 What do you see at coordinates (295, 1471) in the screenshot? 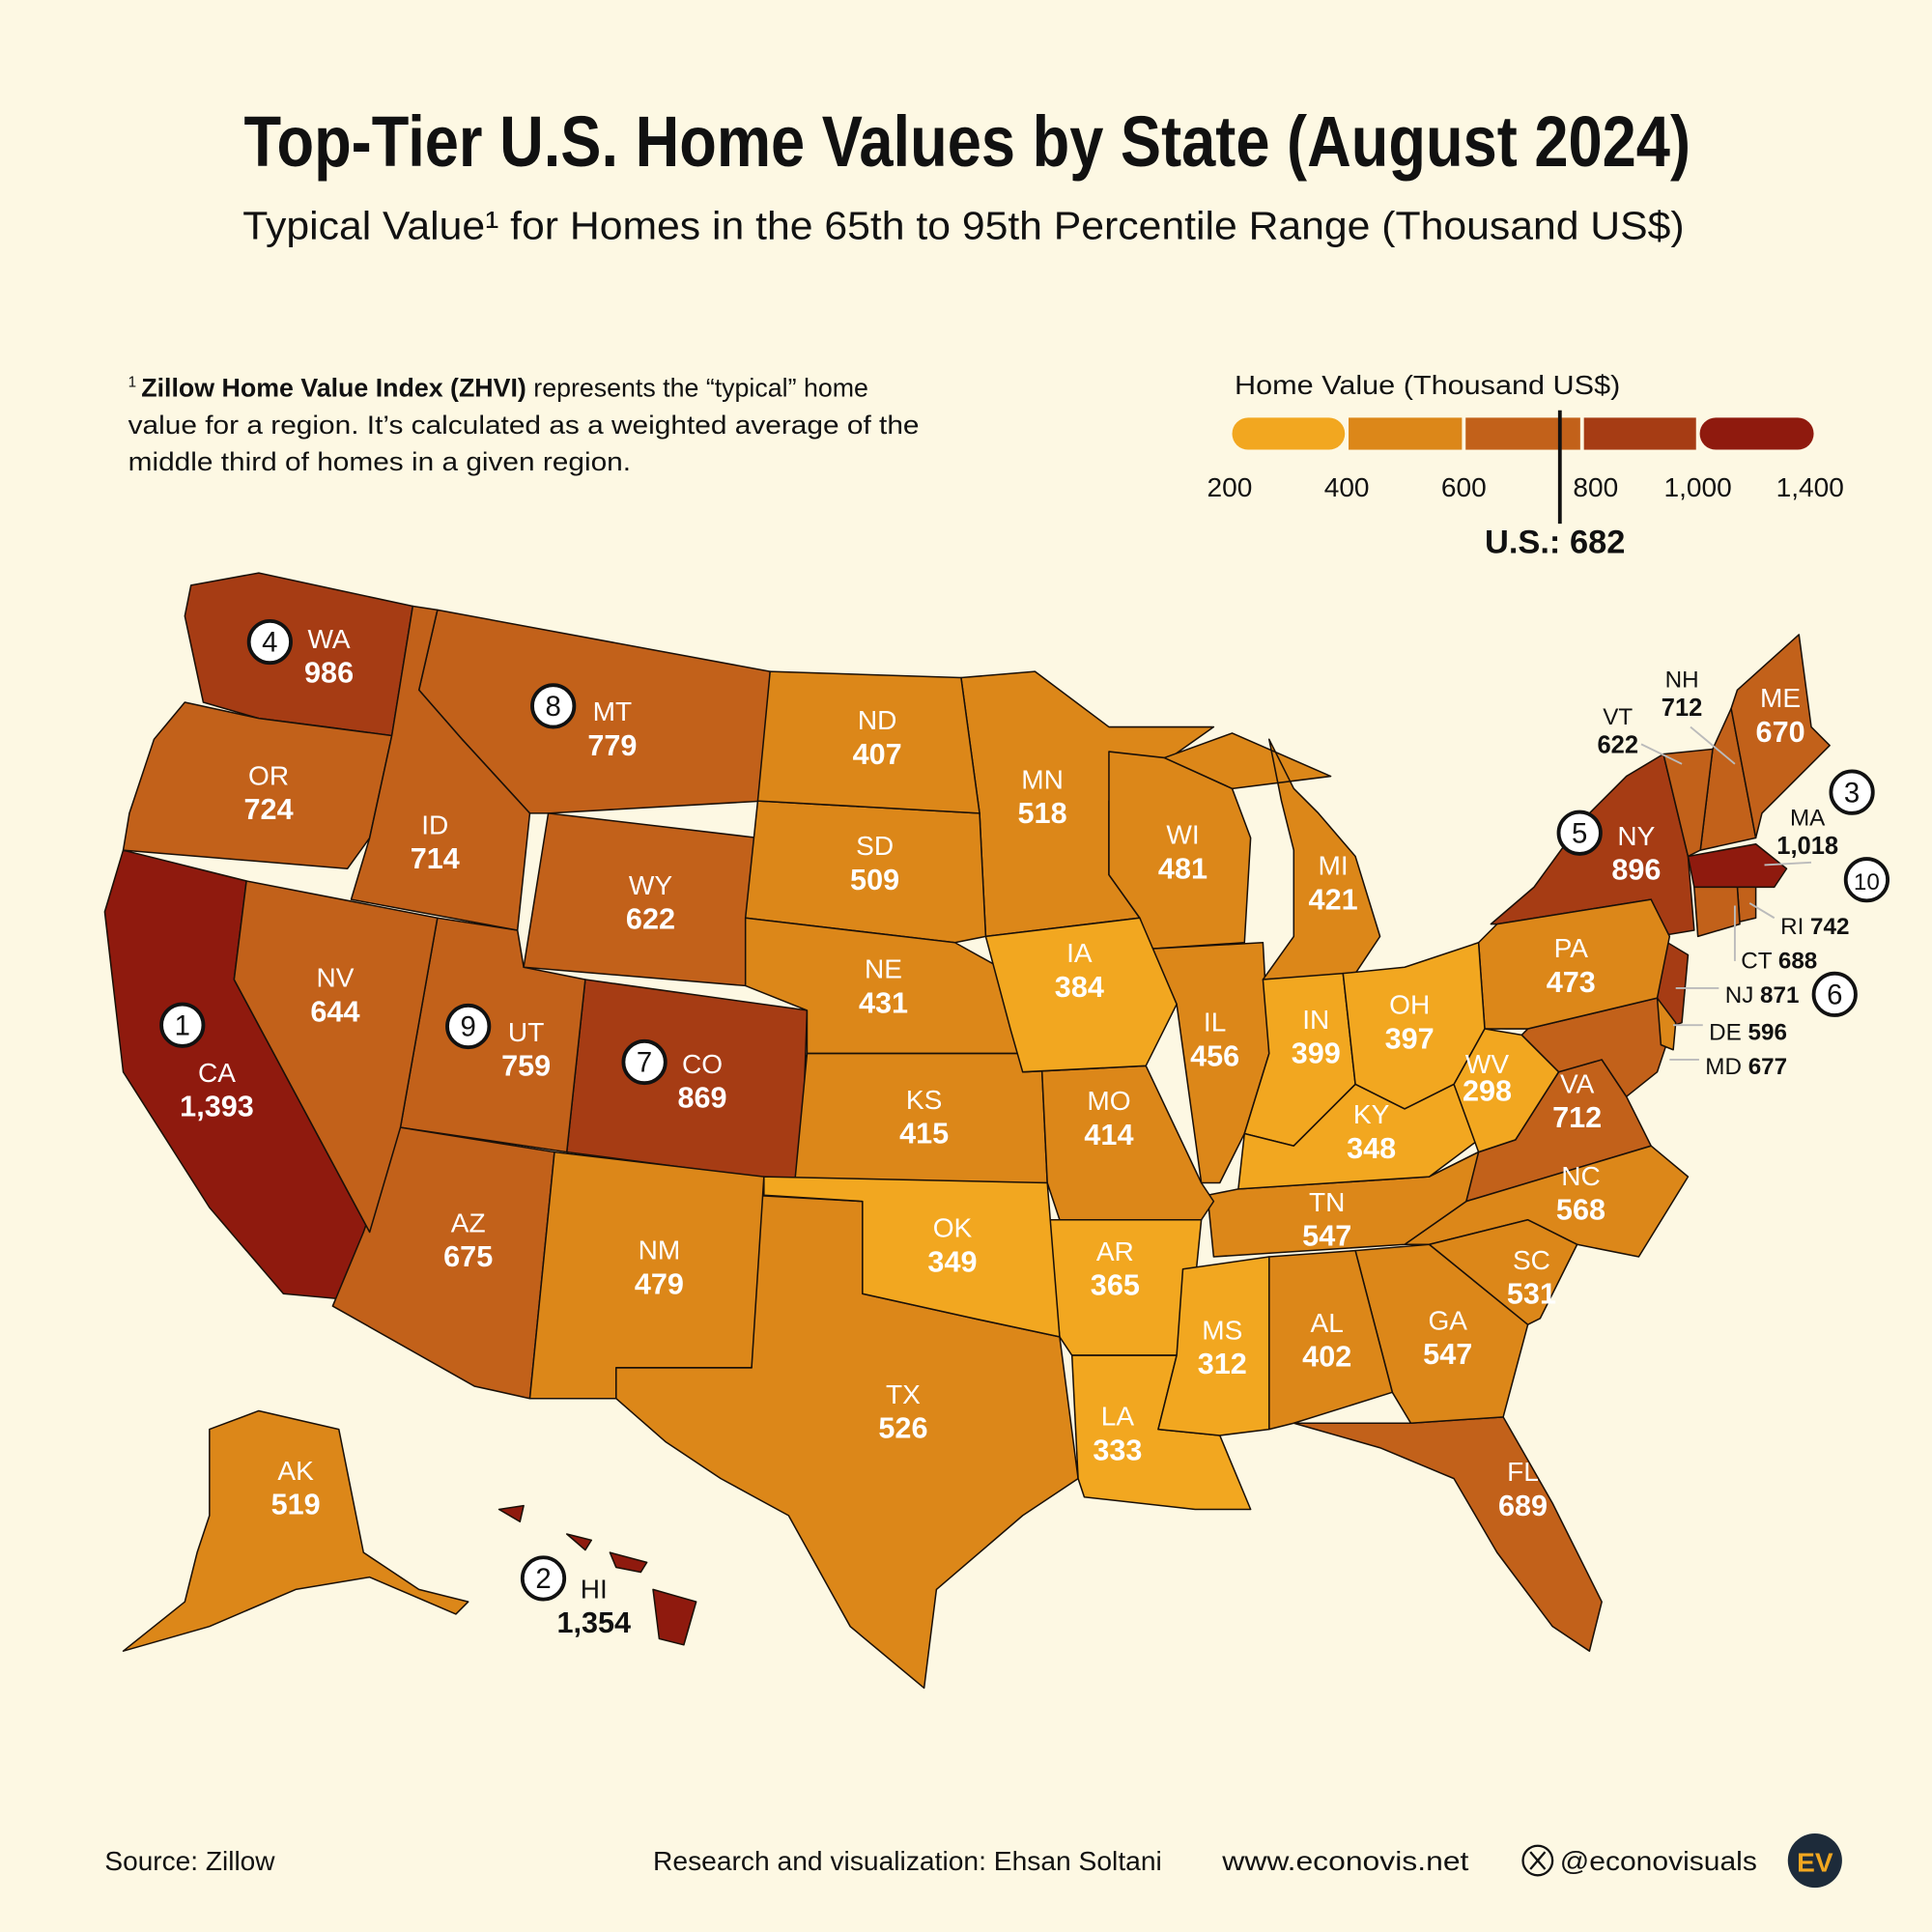
I see `state-abbr-label: AK` at bounding box center [295, 1471].